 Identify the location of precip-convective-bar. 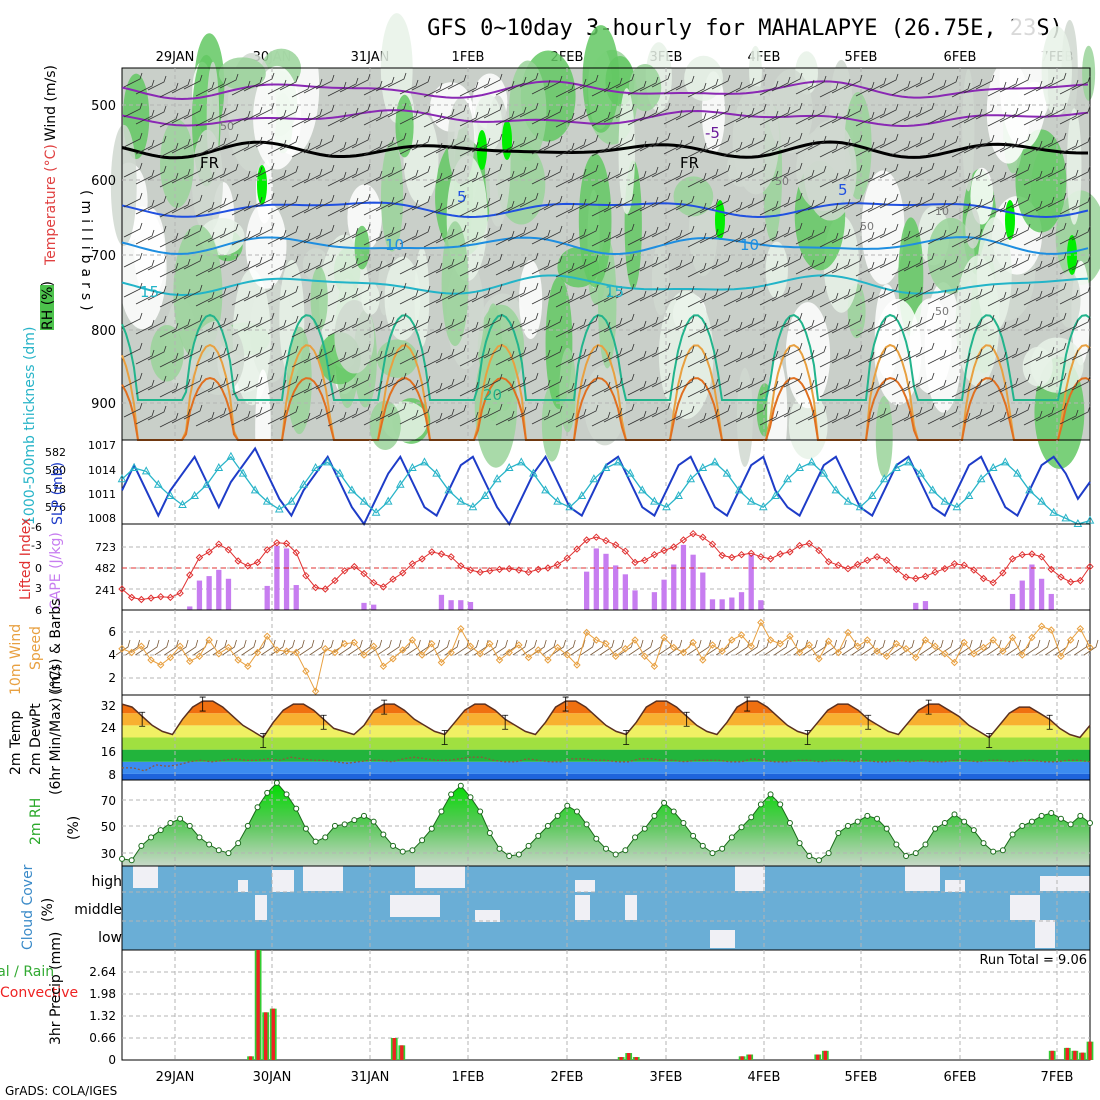
(1082, 1056).